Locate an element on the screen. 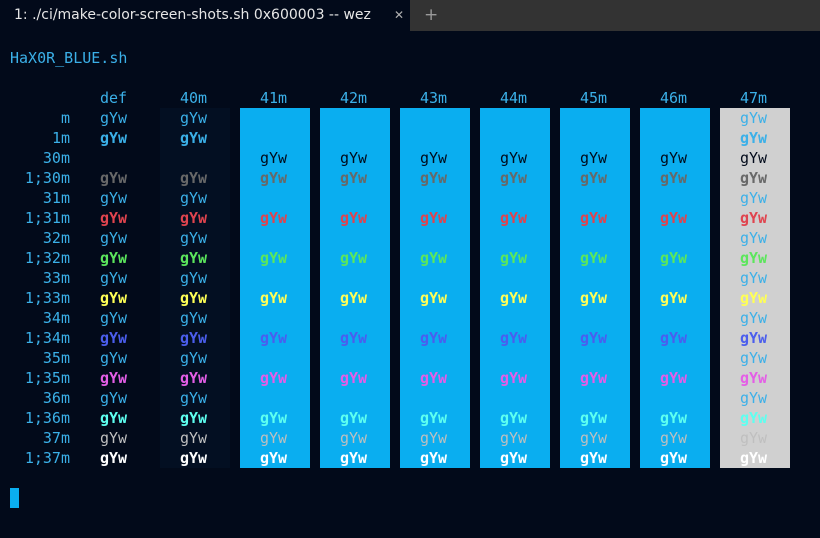  row-label-31m: 31m is located at coordinates (56, 198).